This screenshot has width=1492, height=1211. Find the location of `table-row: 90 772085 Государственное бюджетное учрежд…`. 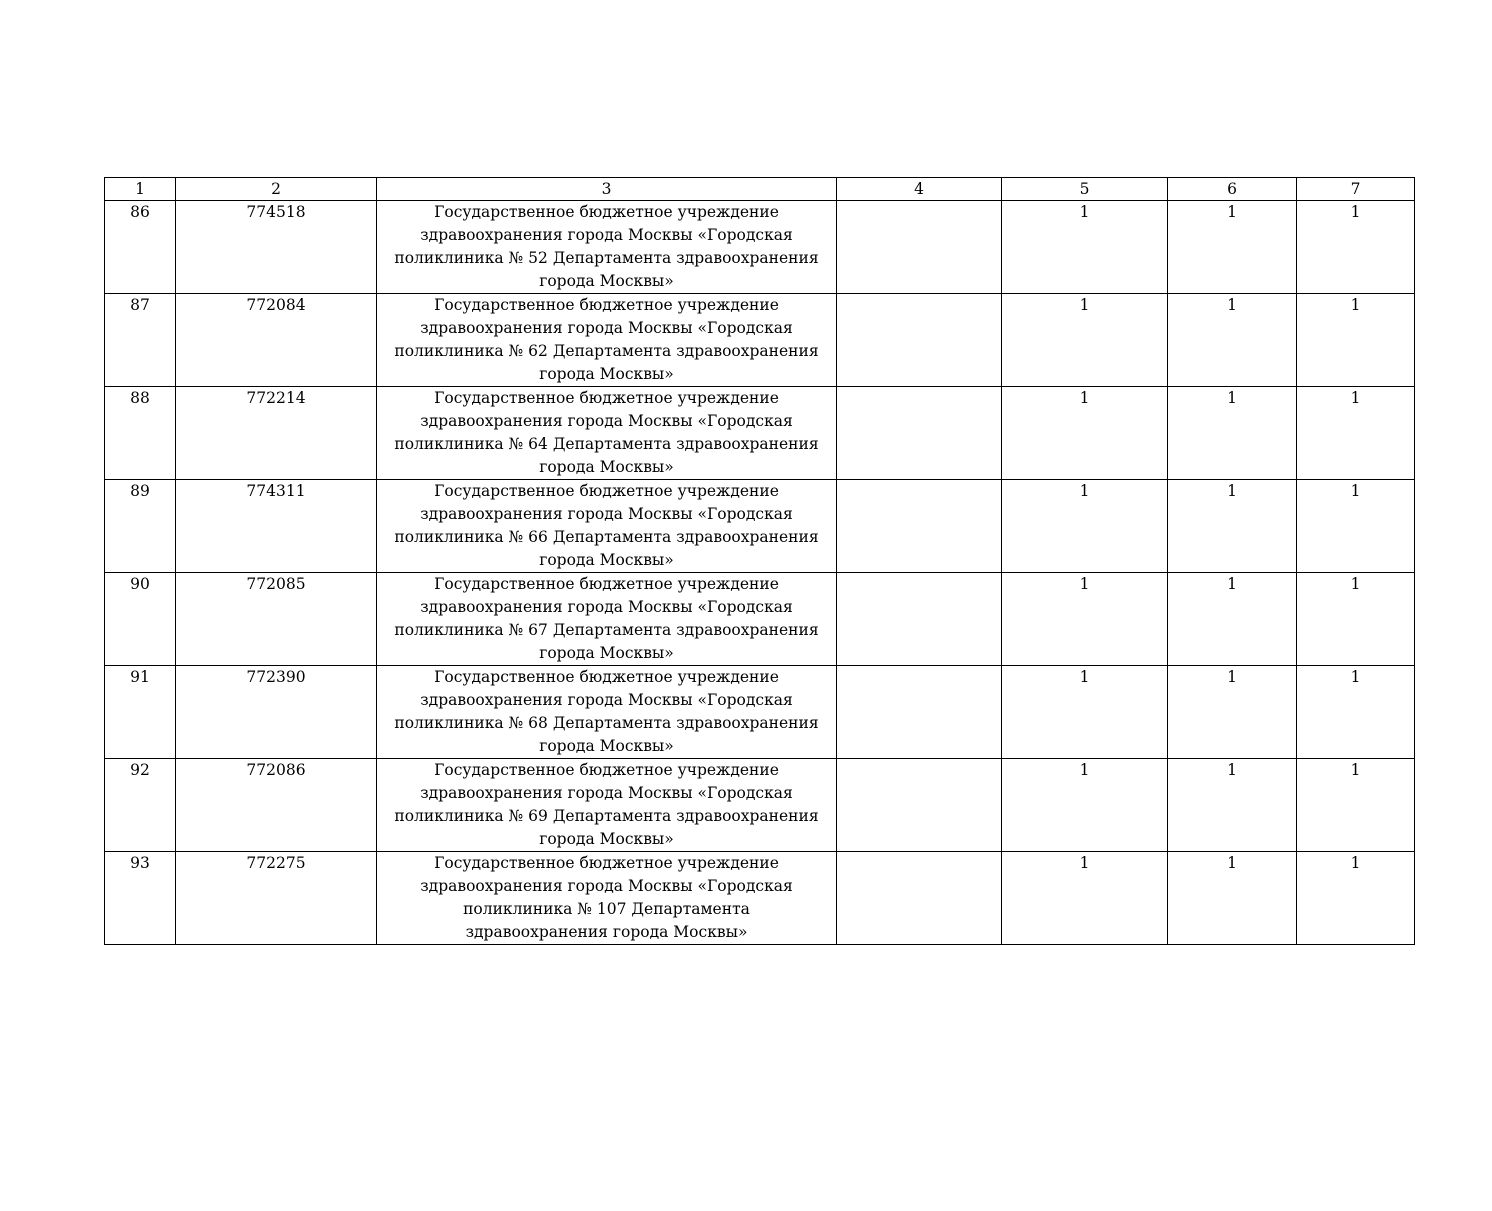

table-row: 90 772085 Государственное бюджетное учрежд… is located at coordinates (759, 619).